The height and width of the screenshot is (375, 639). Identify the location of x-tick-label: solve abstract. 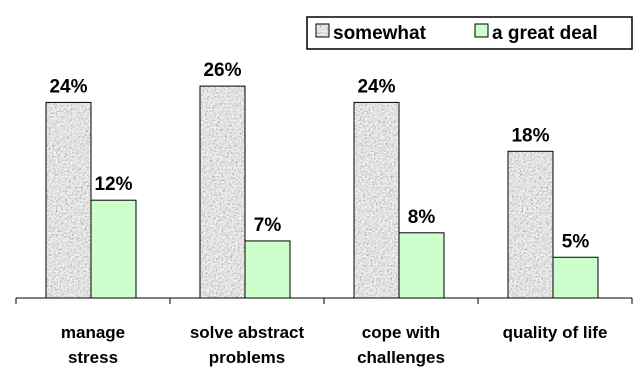
(247, 332).